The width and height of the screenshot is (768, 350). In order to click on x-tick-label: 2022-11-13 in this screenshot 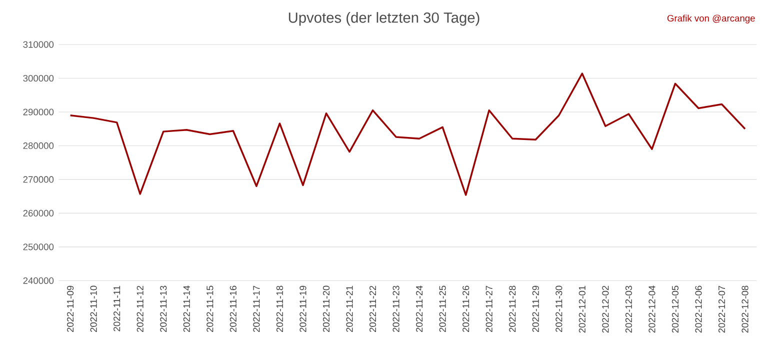, I will do `click(163, 309)`.